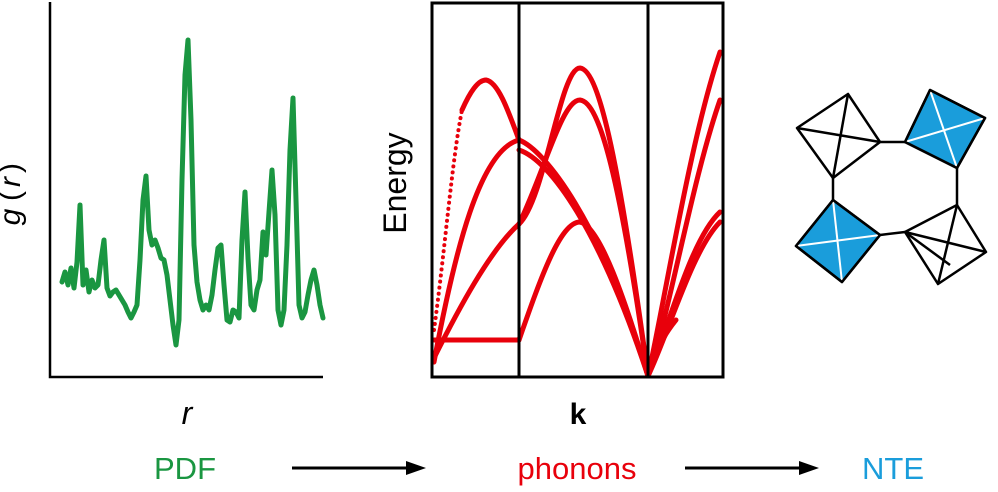 The width and height of the screenshot is (998, 492). Describe the element at coordinates (188, 413) in the screenshot. I see `pdf-xlabel: r` at that location.